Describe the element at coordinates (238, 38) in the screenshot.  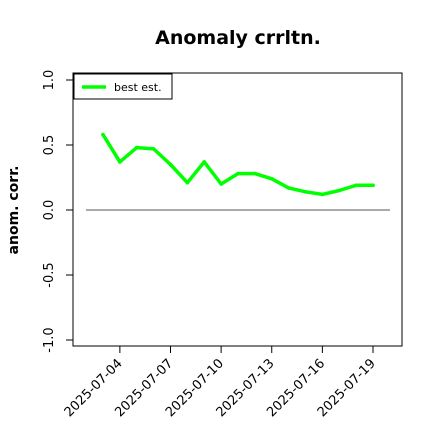
I see `chart-title: Anomaly crrltn.` at that location.